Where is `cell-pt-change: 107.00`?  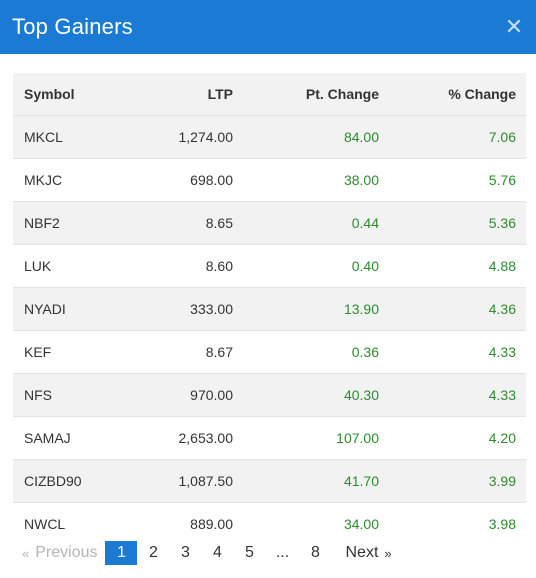
cell-pt-change: 107.00 is located at coordinates (357, 437).